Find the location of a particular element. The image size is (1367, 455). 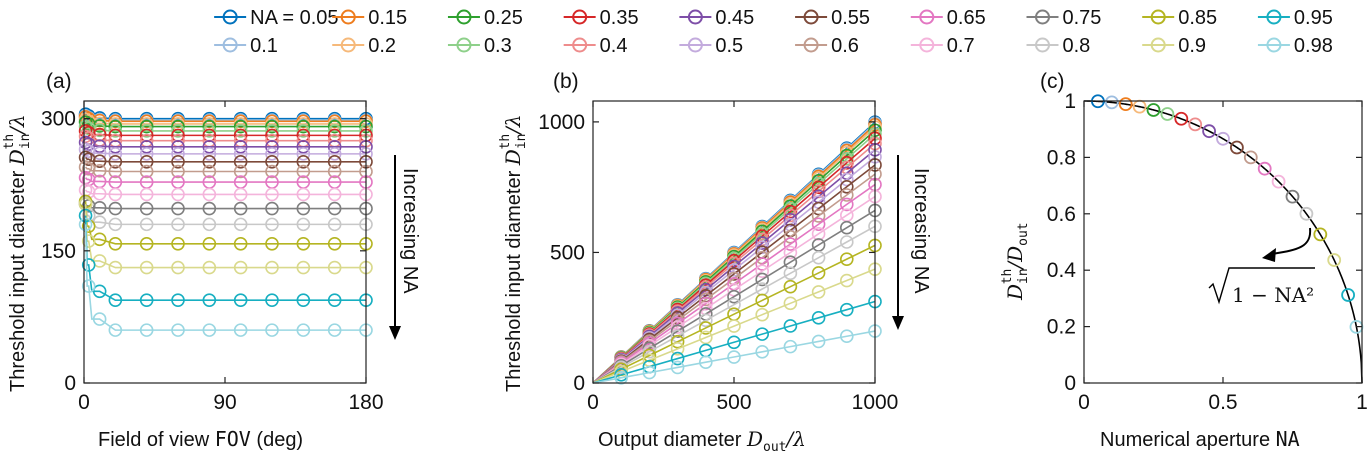

panel-c-label: (c) is located at coordinates (1052, 81).